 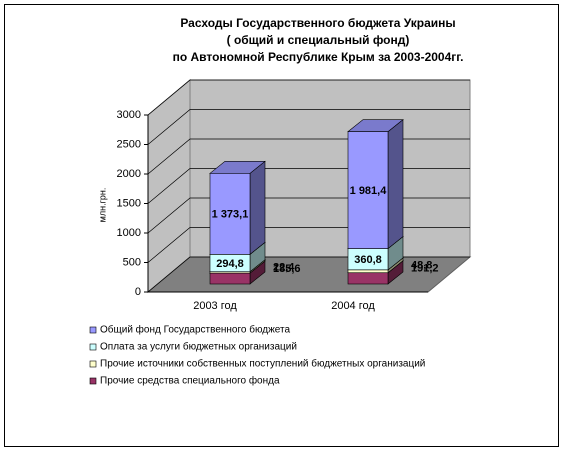 I want to click on value-label: 294,8, so click(x=230, y=264).